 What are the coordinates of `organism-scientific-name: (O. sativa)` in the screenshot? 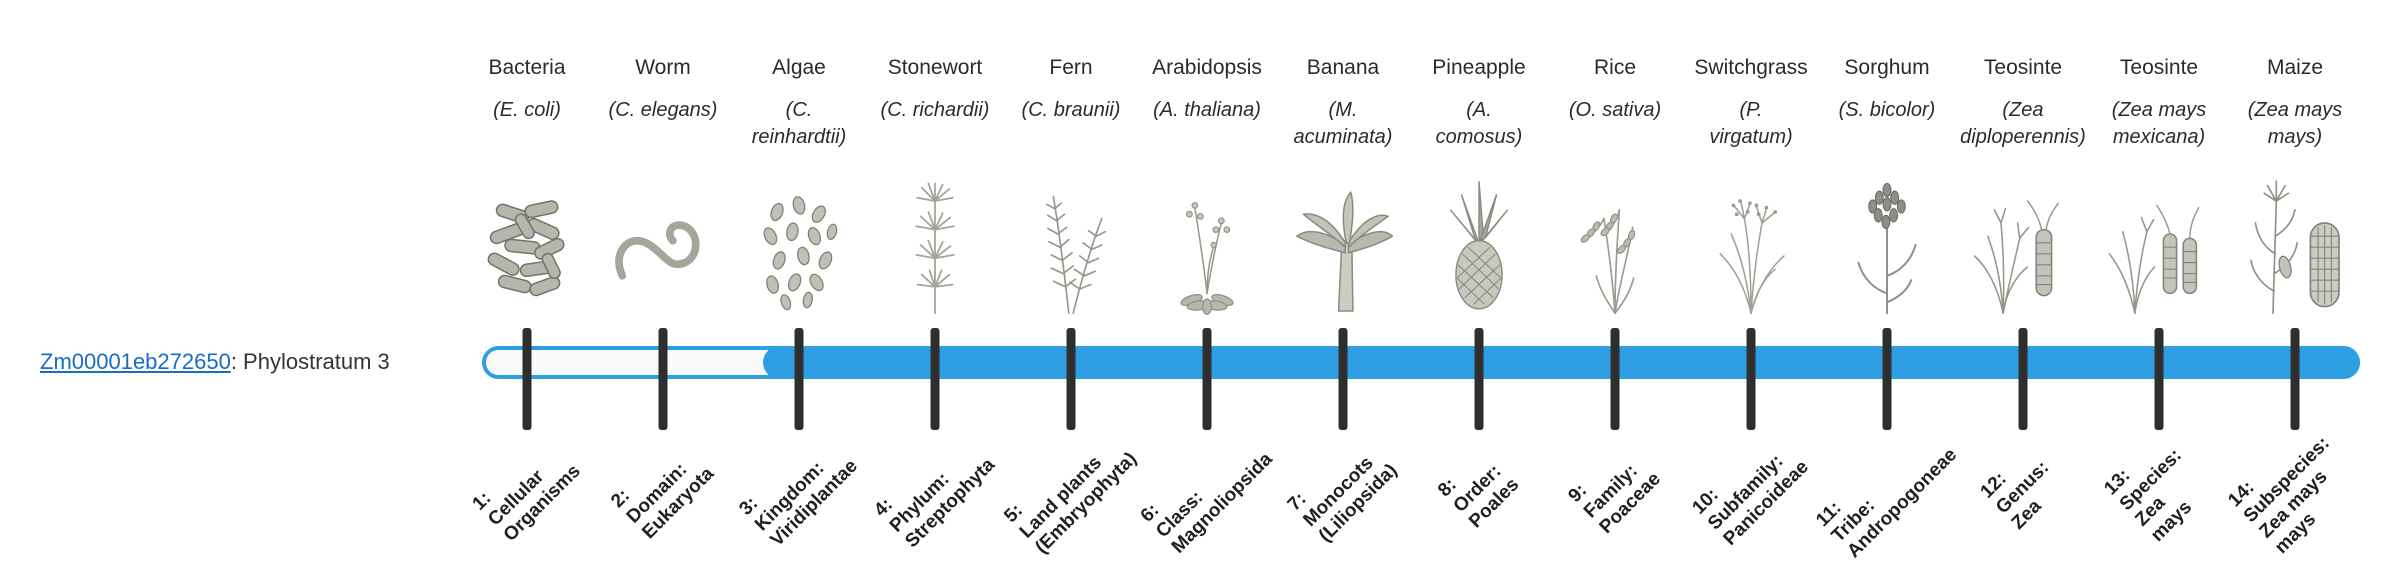 It's located at (1615, 110).